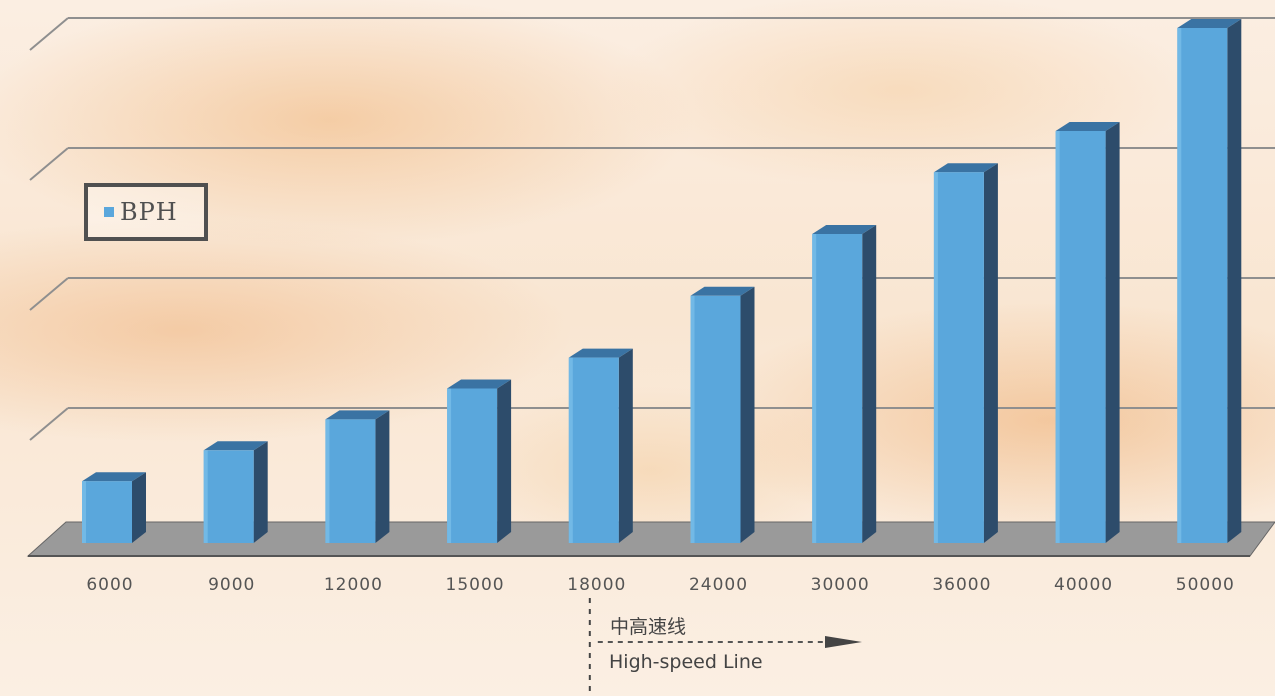 This screenshot has width=1275, height=696. I want to click on x-tick-label: 50000, so click(1205, 585).